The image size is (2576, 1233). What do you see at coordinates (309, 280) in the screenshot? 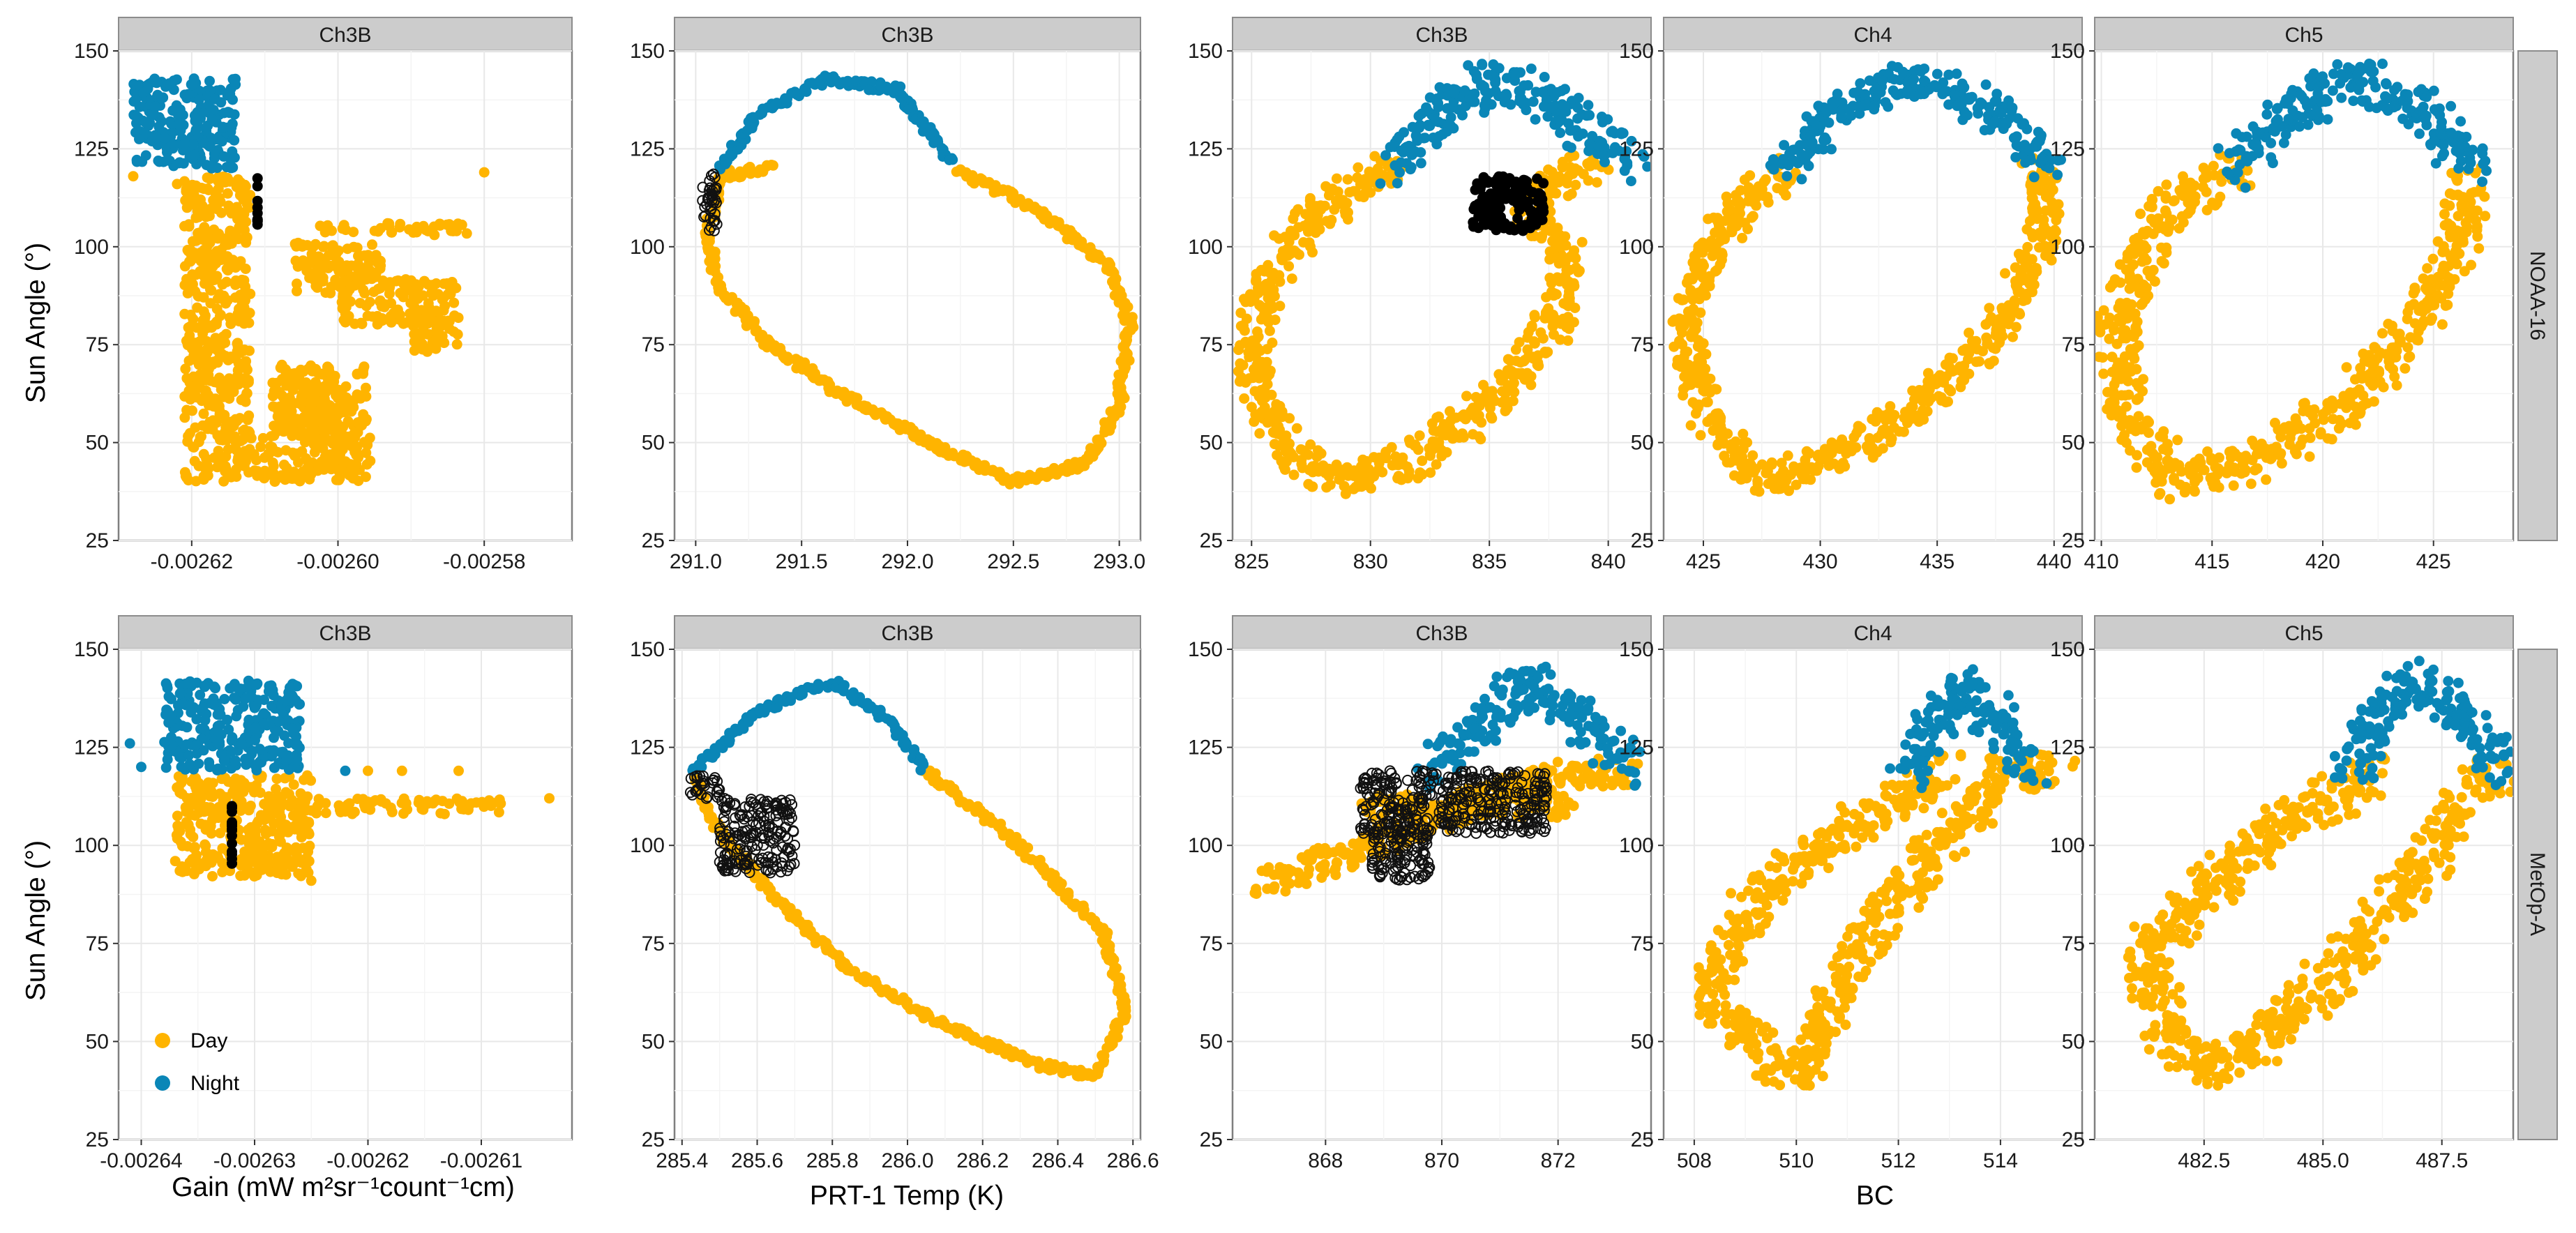
I see `points-noaa16-gain` at bounding box center [309, 280].